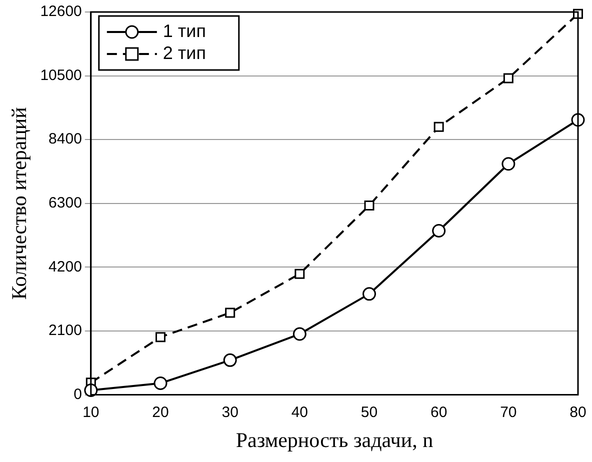 This screenshot has height=462, width=592. Describe the element at coordinates (299, 412) in the screenshot. I see `x-tick-label: 40` at that location.